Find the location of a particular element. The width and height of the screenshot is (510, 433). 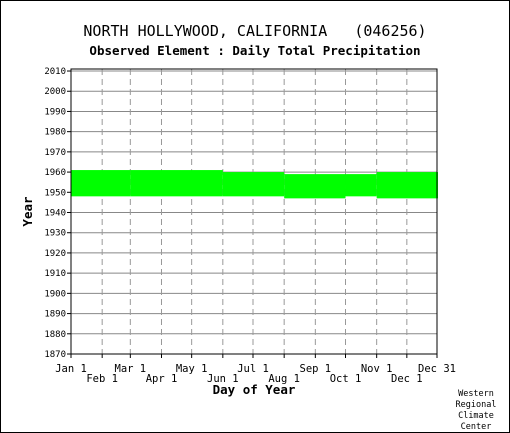

y-tick-label: 1880 is located at coordinates (55, 335).